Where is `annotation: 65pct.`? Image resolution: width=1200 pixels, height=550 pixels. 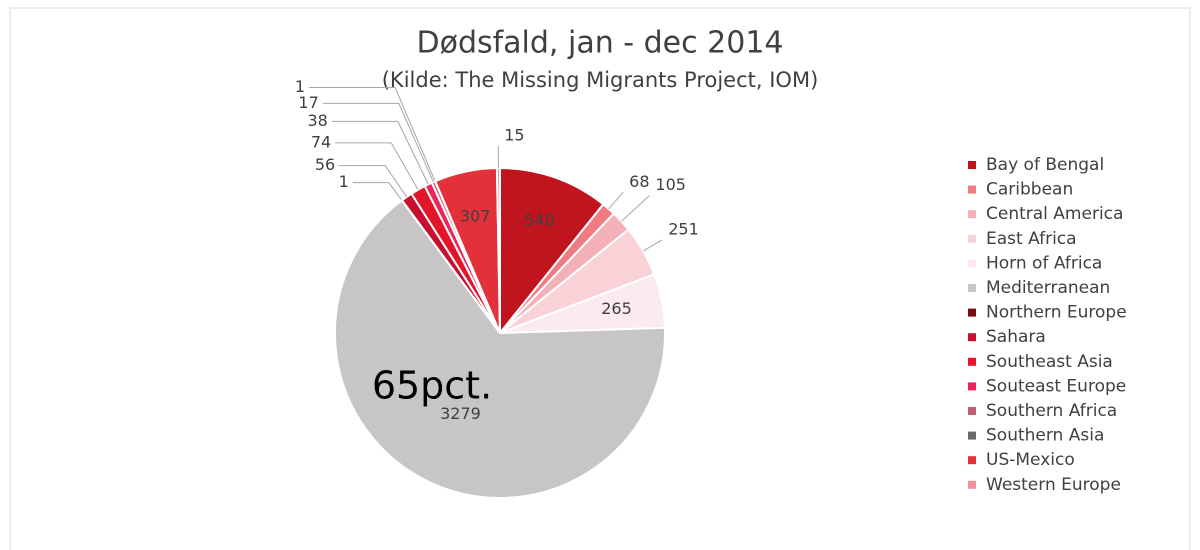
annotation: 65pct. is located at coordinates (432, 386).